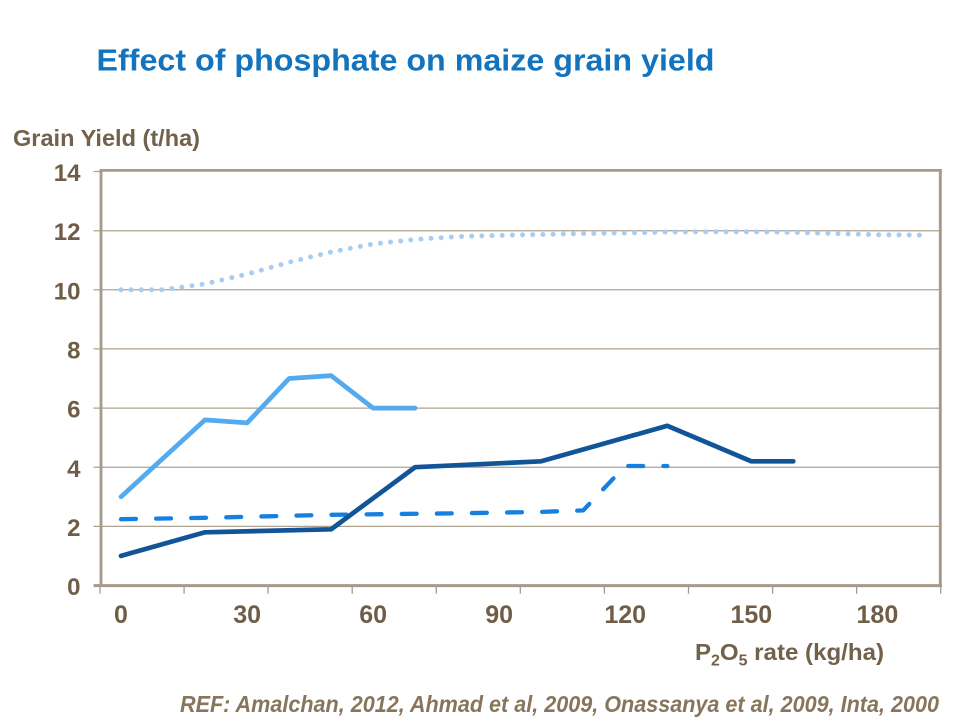 This screenshot has width=960, height=720. Describe the element at coordinates (878, 615) in the screenshot. I see `svg-text: 180` at that location.